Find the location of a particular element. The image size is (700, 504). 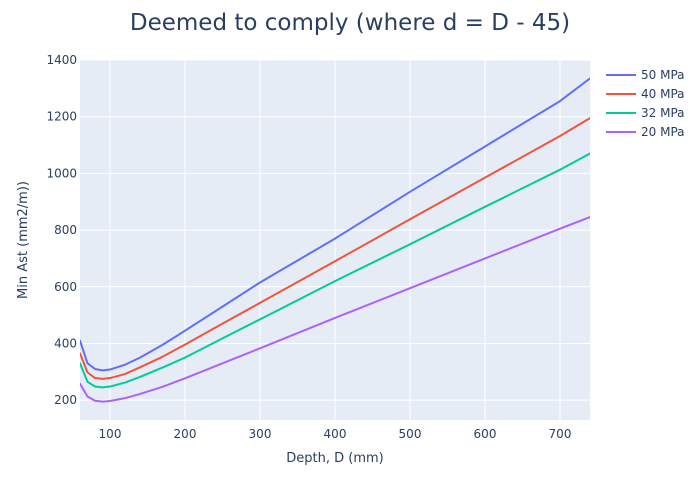

legend-item: 40 MPa is located at coordinates (645, 94).